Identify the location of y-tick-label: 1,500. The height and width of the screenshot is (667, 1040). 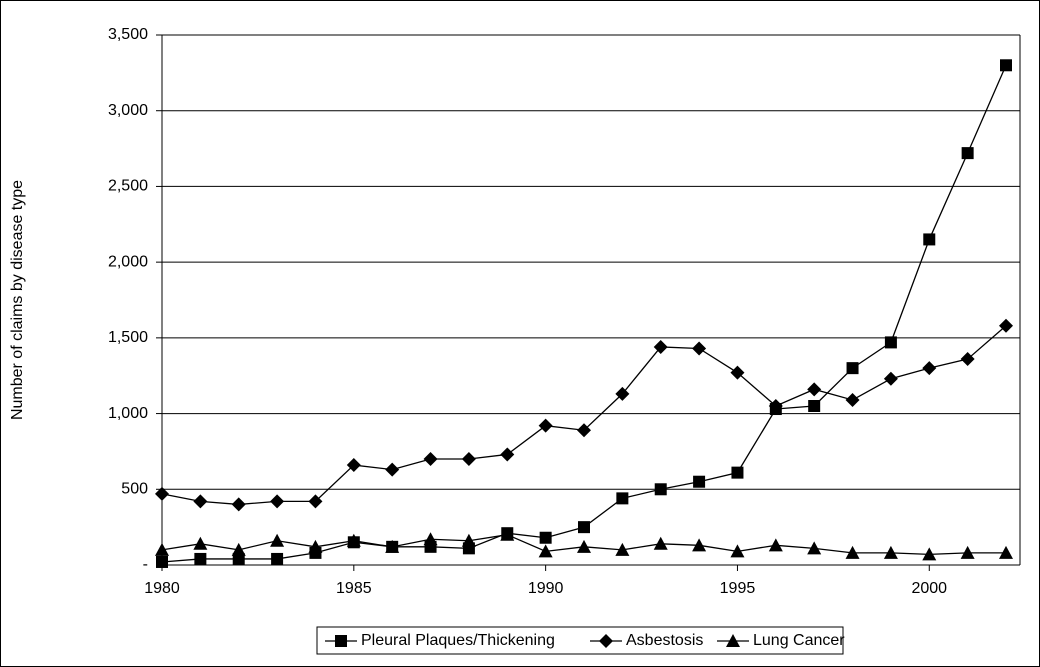
(128, 337).